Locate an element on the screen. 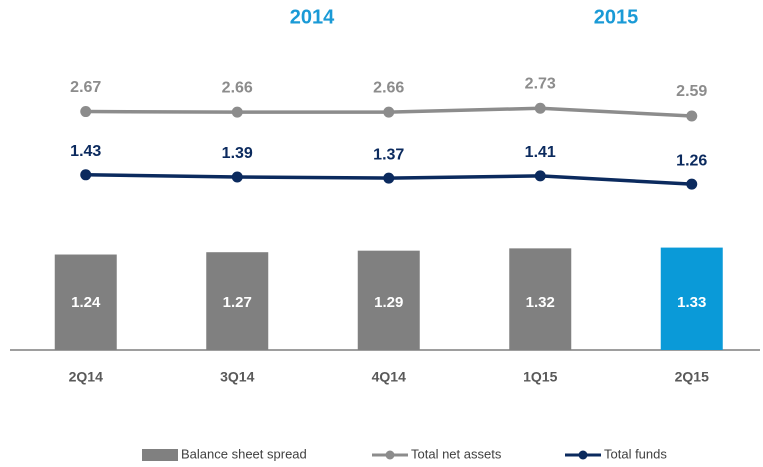 This screenshot has width=763, height=467. x-tick-label: 3Q14 is located at coordinates (237, 377).